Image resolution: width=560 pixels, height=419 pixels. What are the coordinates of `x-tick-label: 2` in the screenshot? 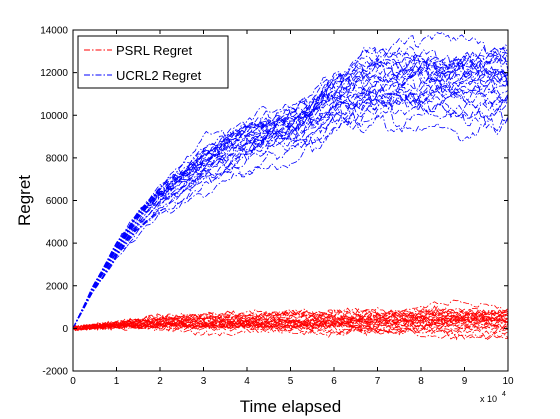 It's located at (160, 381).